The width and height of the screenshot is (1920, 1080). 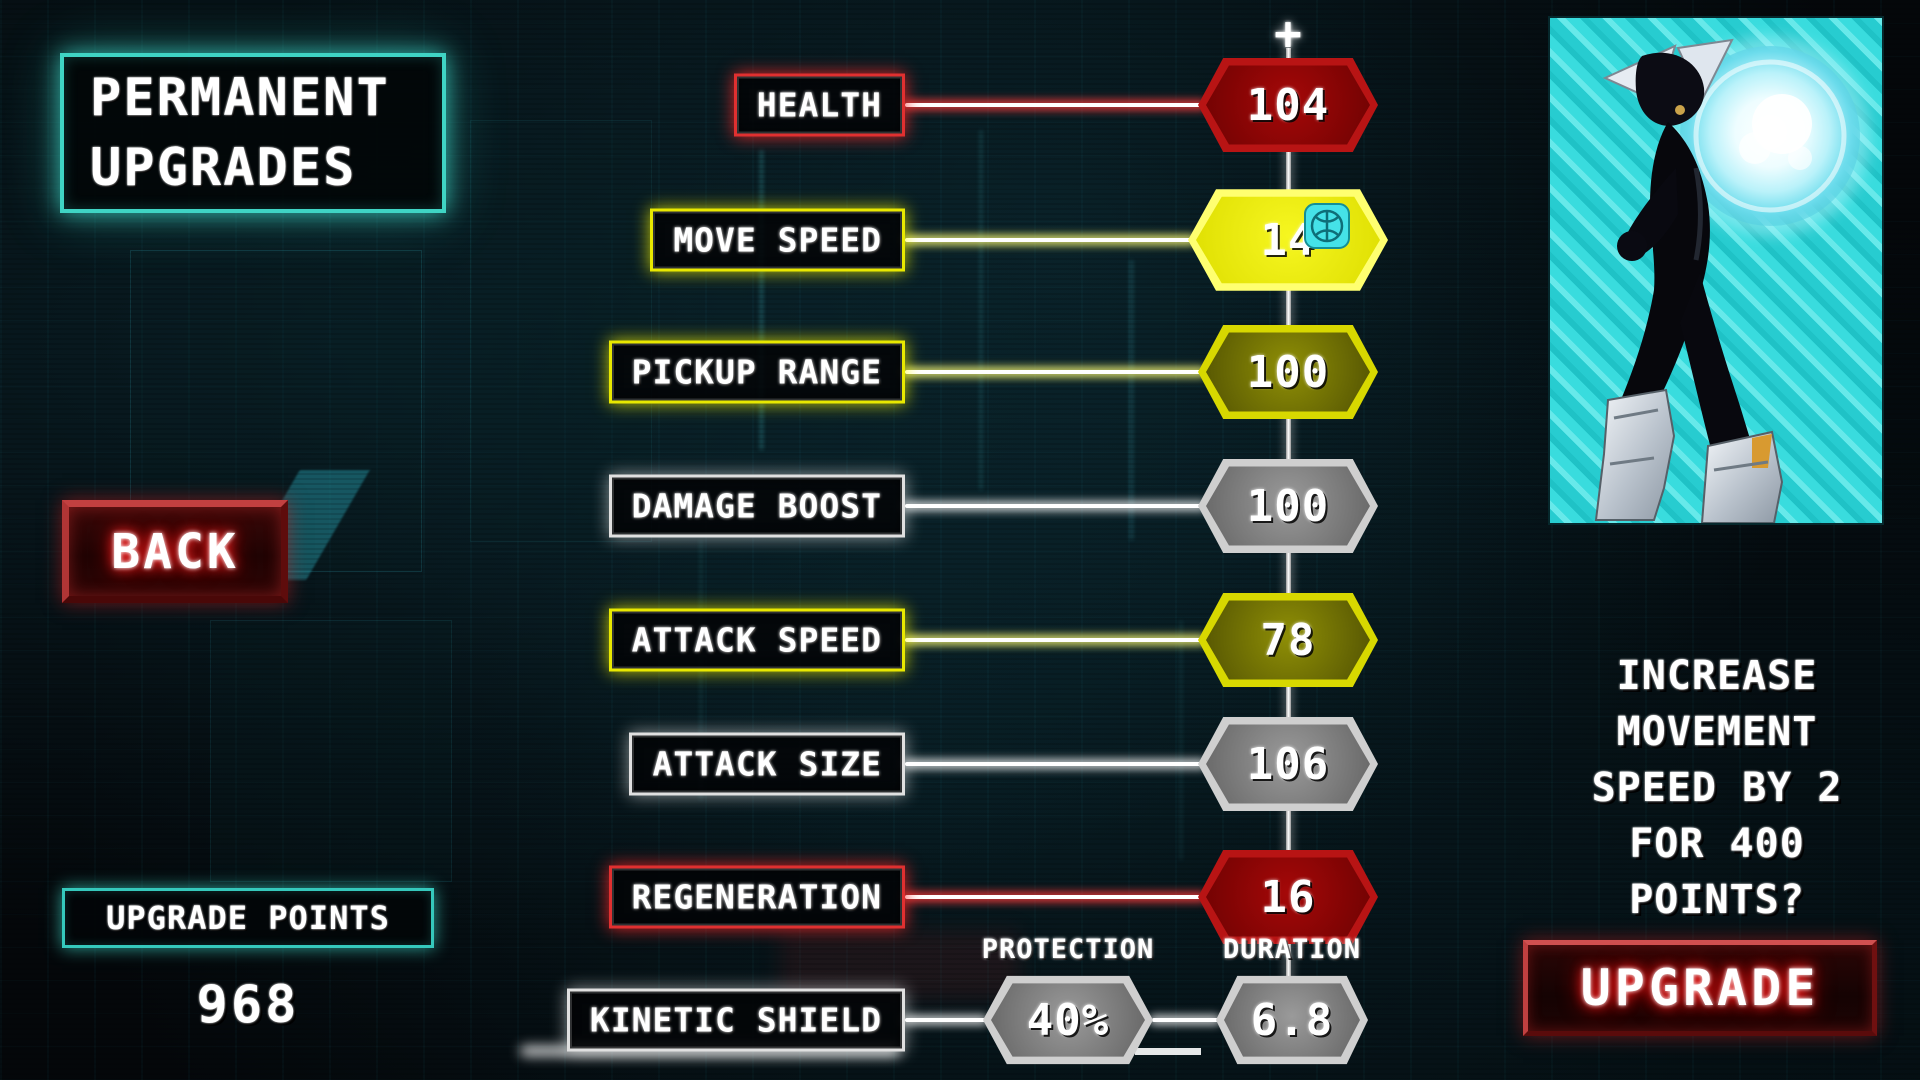 What do you see at coordinates (248, 1005) in the screenshot?
I see `upgrade-points-value: 968` at bounding box center [248, 1005].